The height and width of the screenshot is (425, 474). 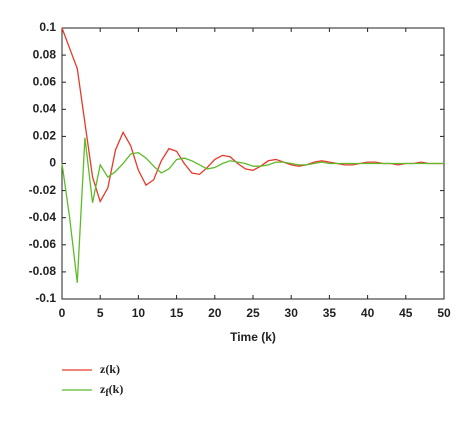 What do you see at coordinates (52, 163) in the screenshot?
I see `y-tick-label: 0` at bounding box center [52, 163].